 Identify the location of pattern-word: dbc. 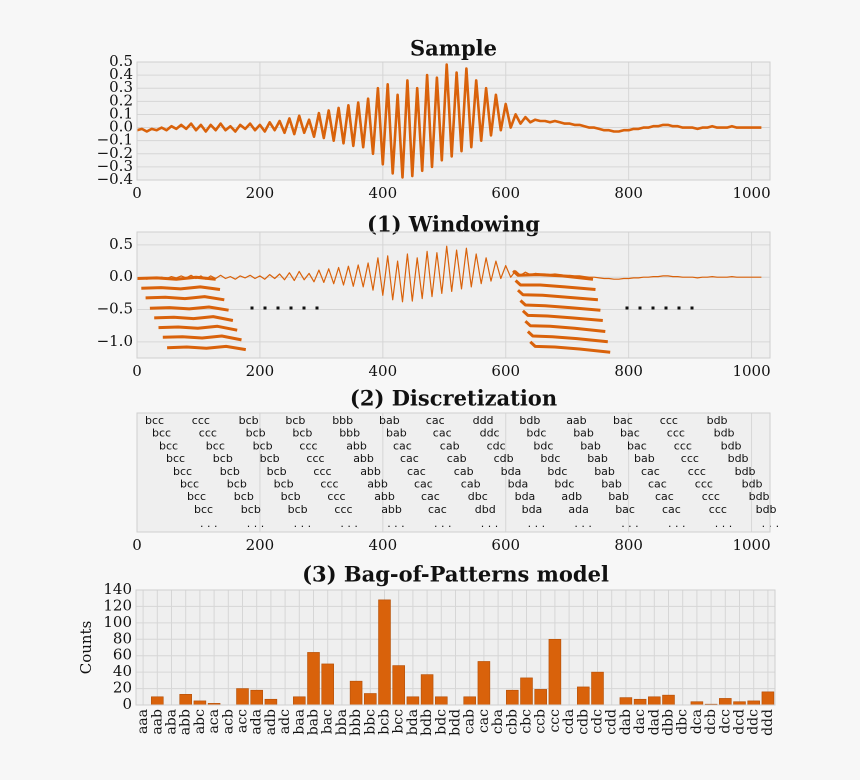
(478, 496).